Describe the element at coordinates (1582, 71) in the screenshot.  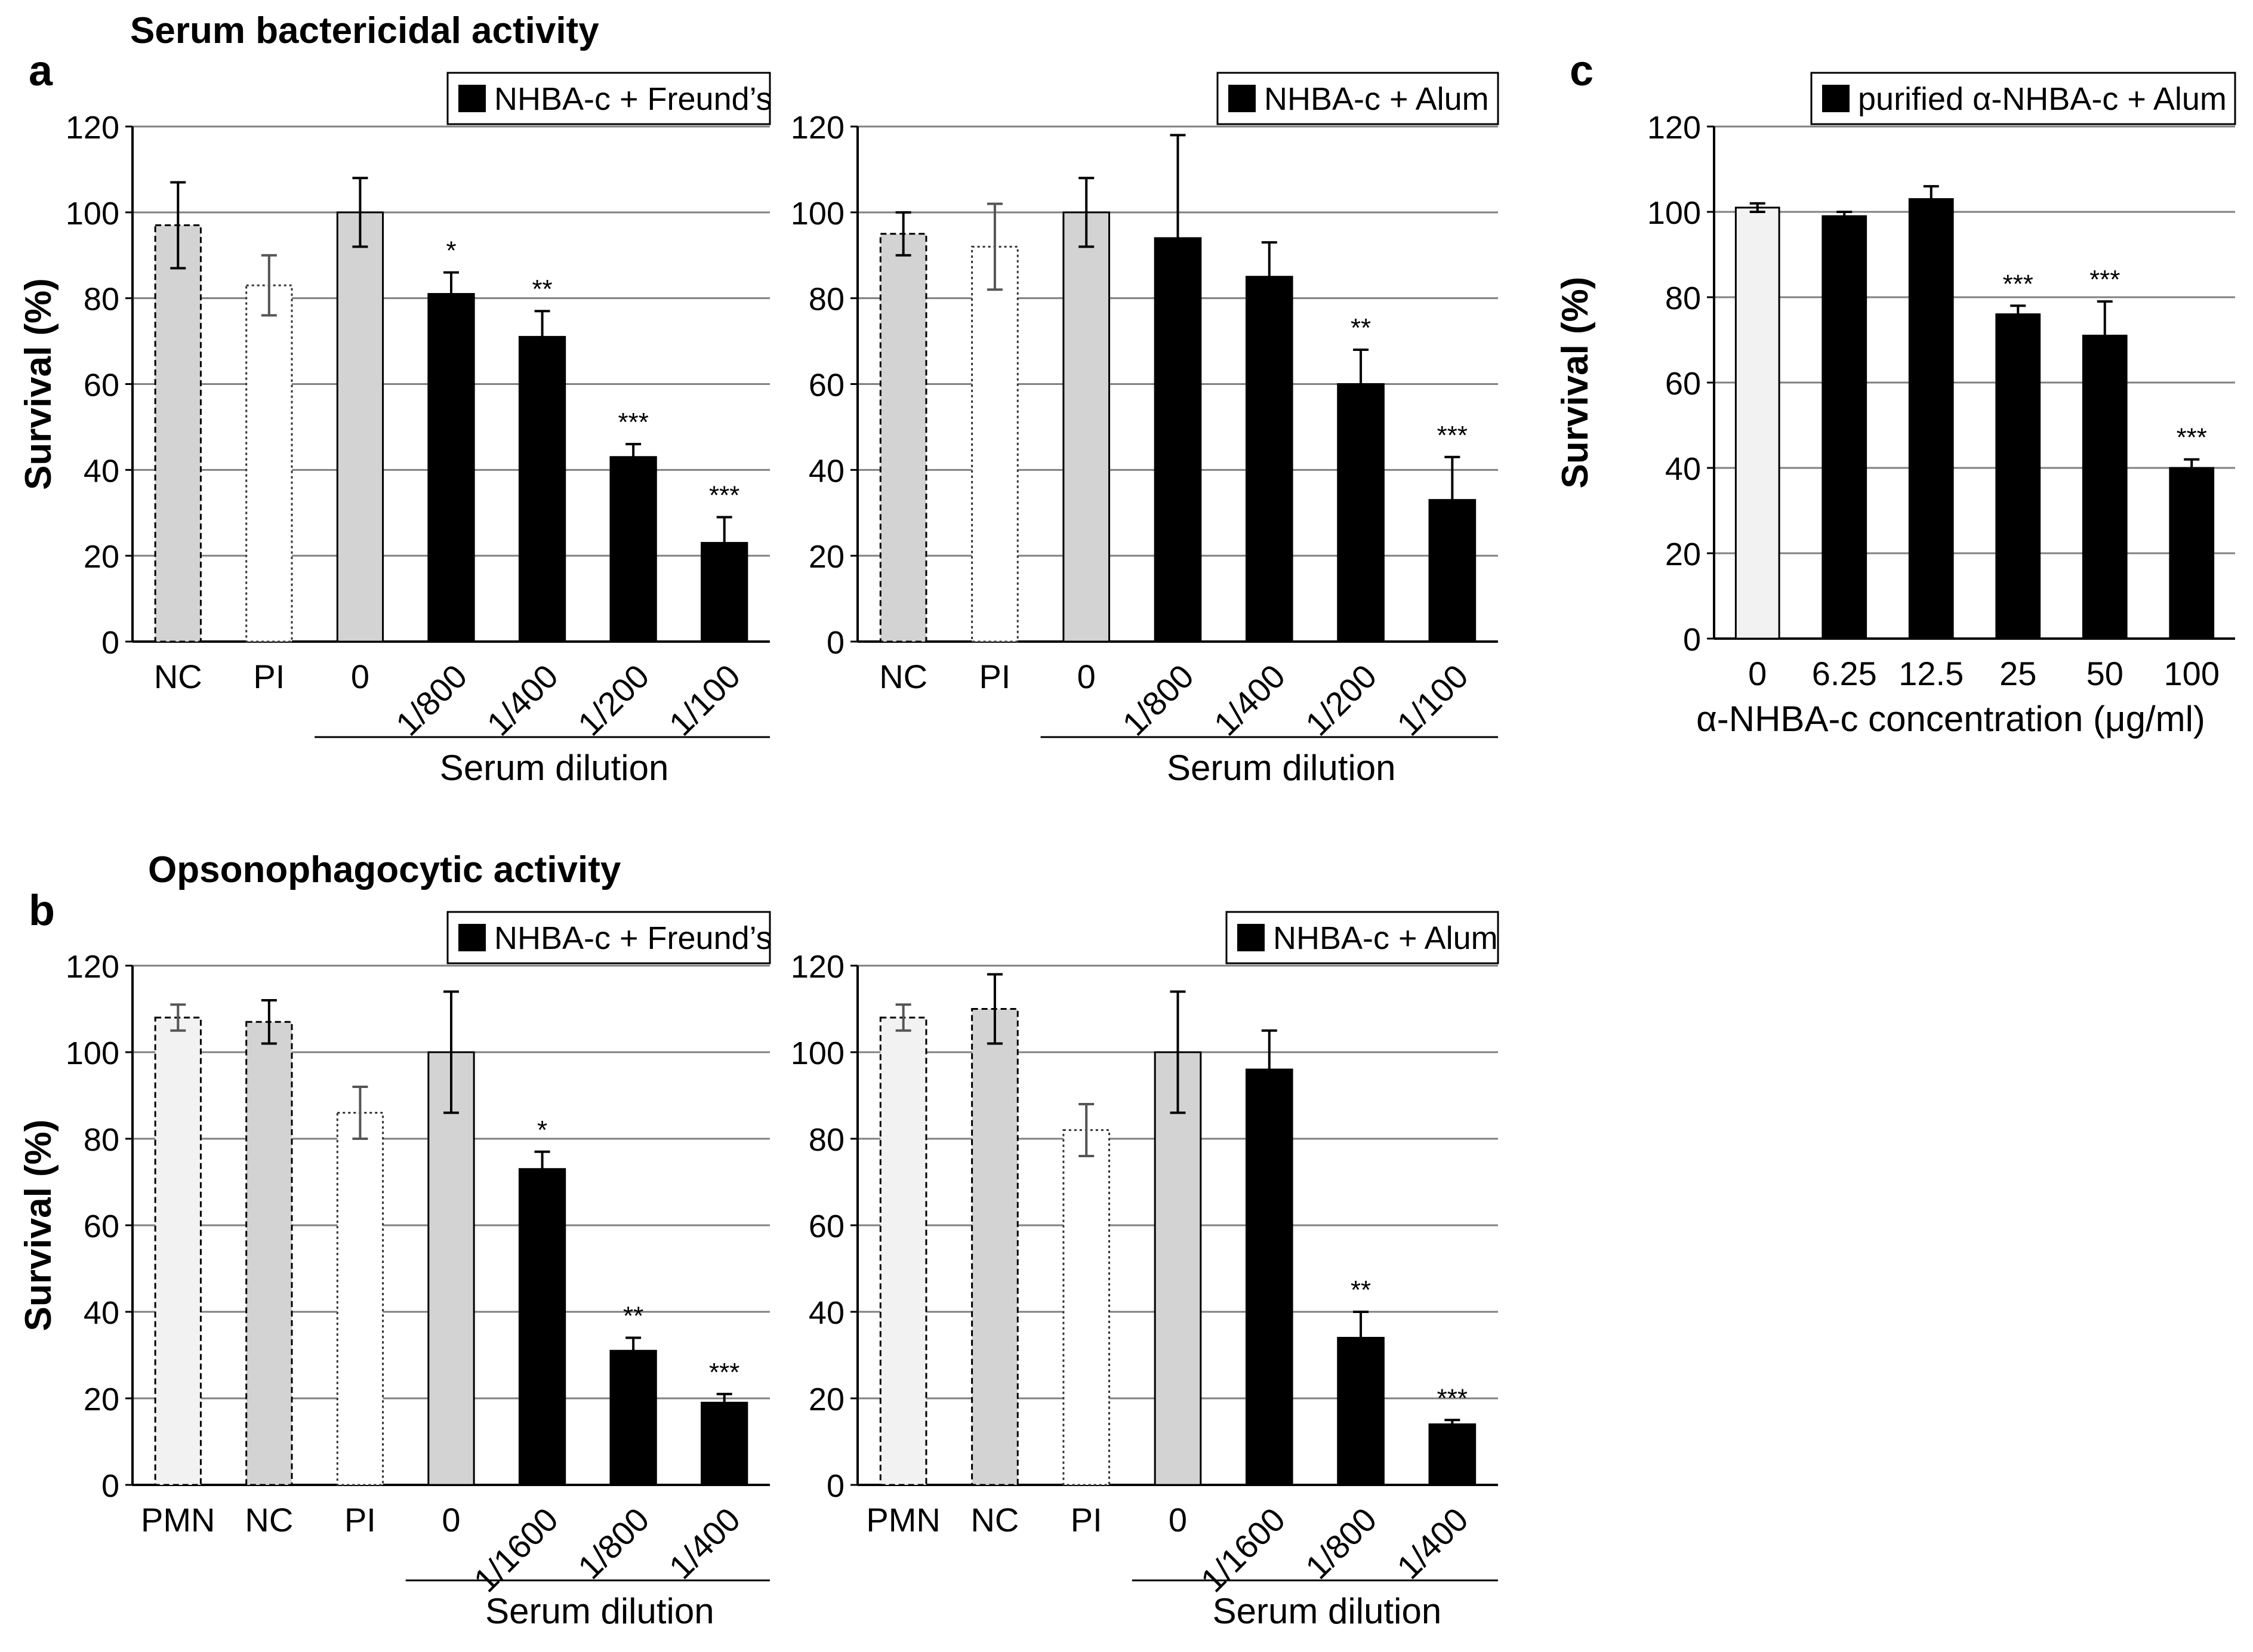
I see `panel-label-c: c` at that location.